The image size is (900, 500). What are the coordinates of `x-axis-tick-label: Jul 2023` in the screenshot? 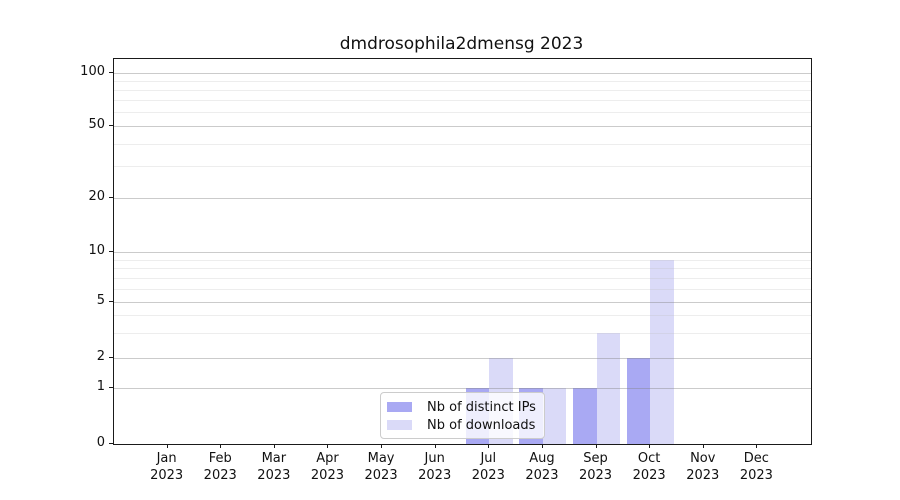 It's located at (488, 467).